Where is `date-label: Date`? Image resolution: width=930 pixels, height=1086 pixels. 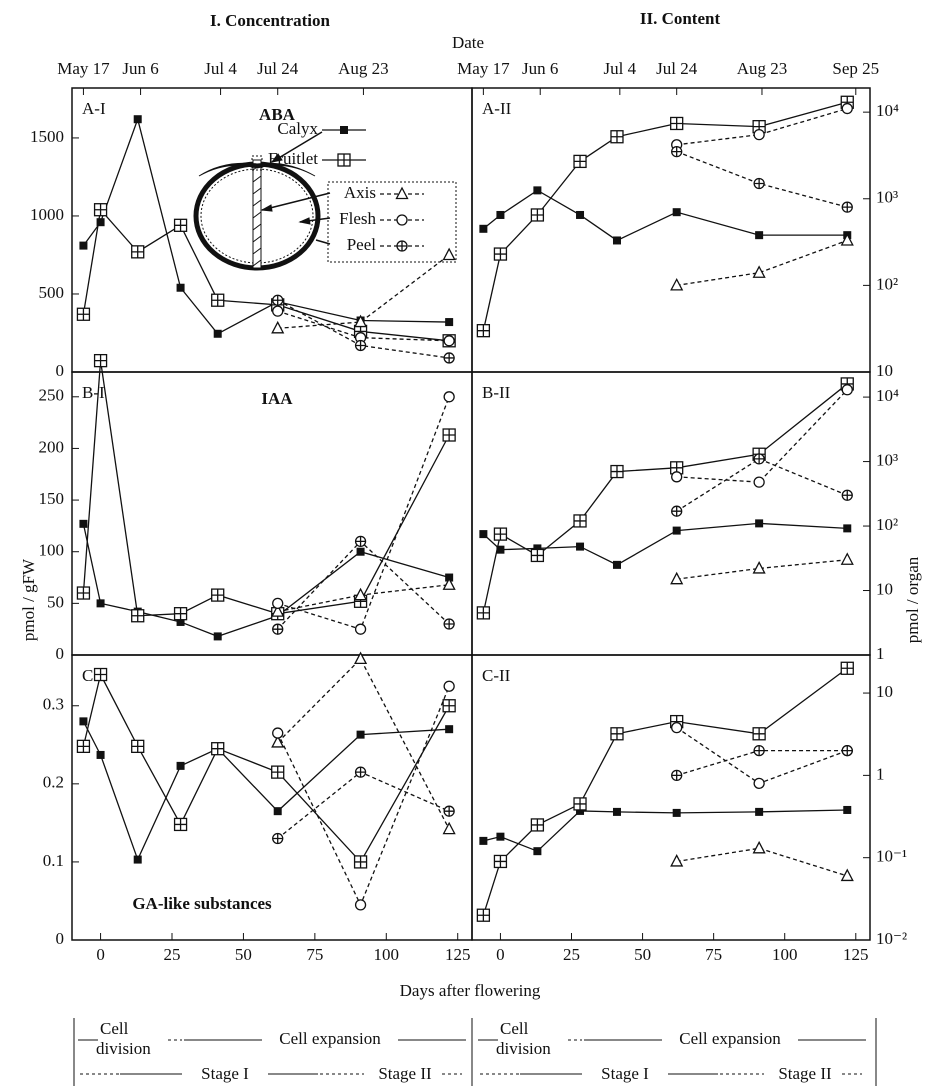
date-label: Date is located at coordinates (468, 42).